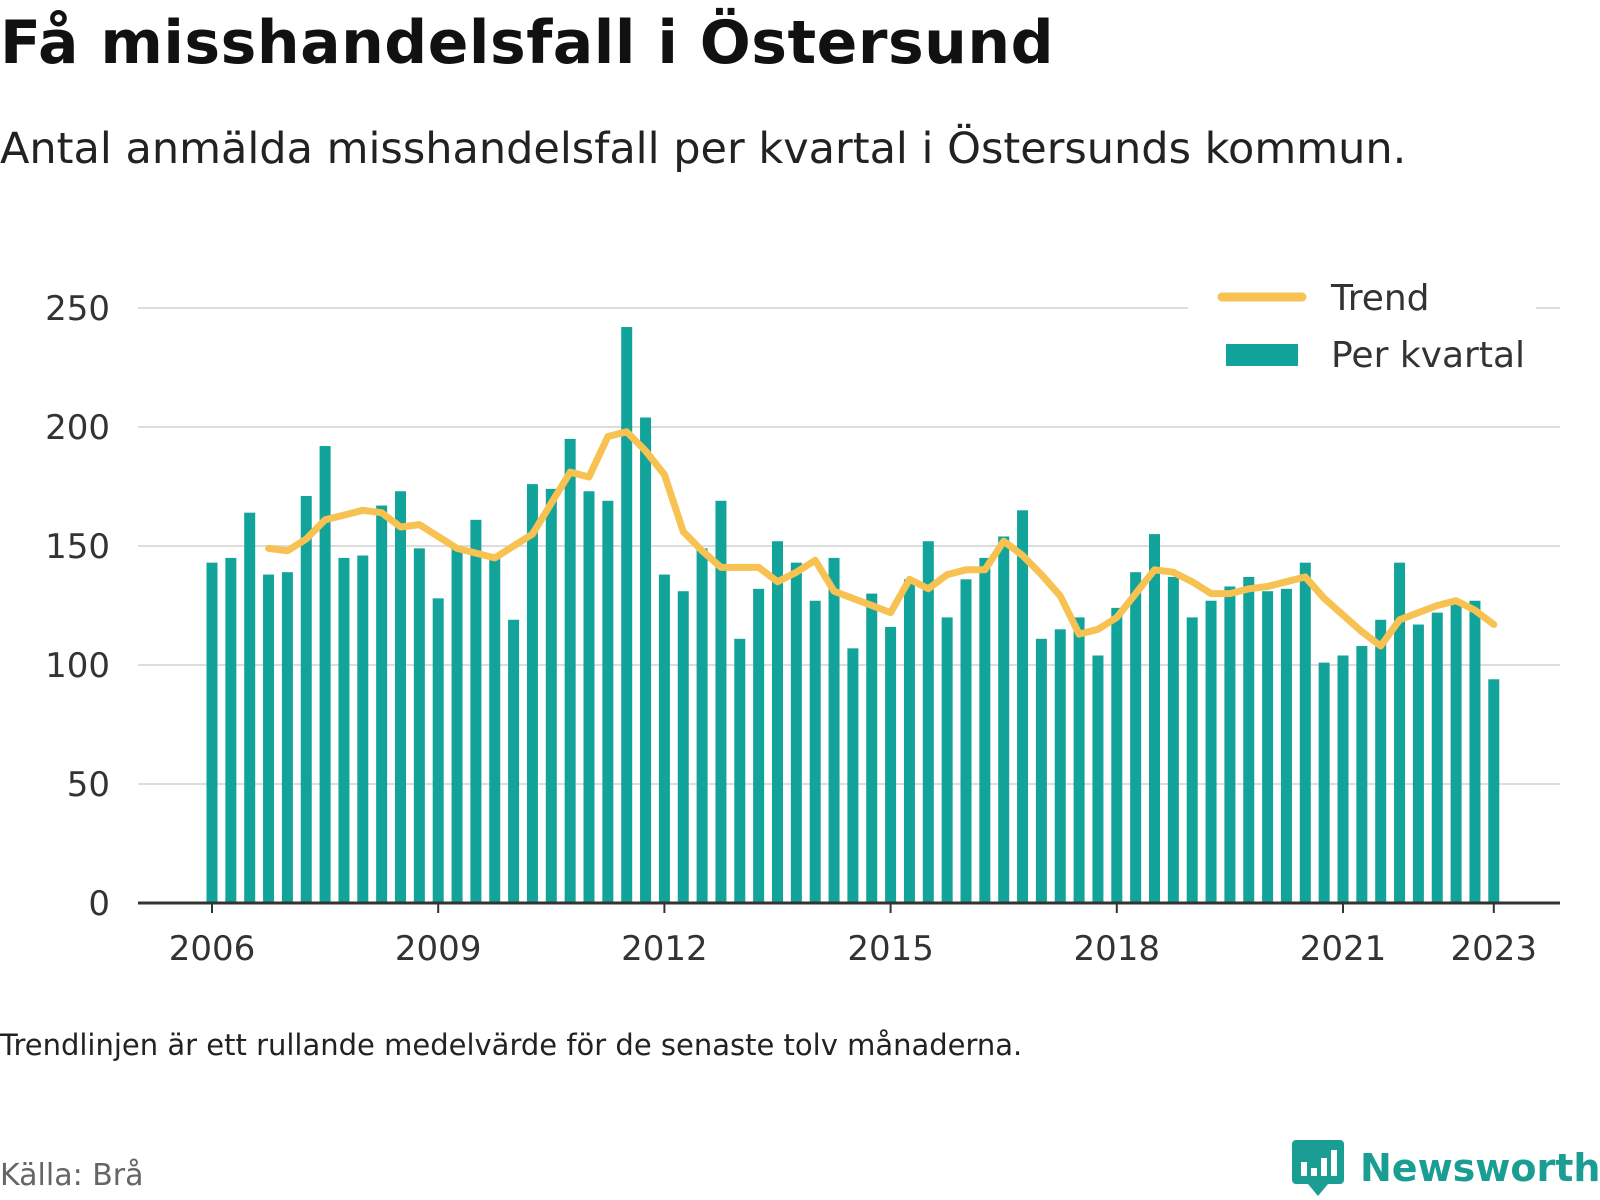  What do you see at coordinates (890, 949) in the screenshot?
I see `x-tick-label: 2015` at bounding box center [890, 949].